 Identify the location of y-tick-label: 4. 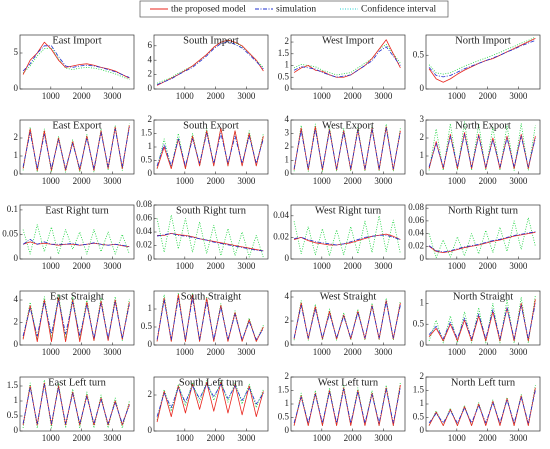
(287, 296).